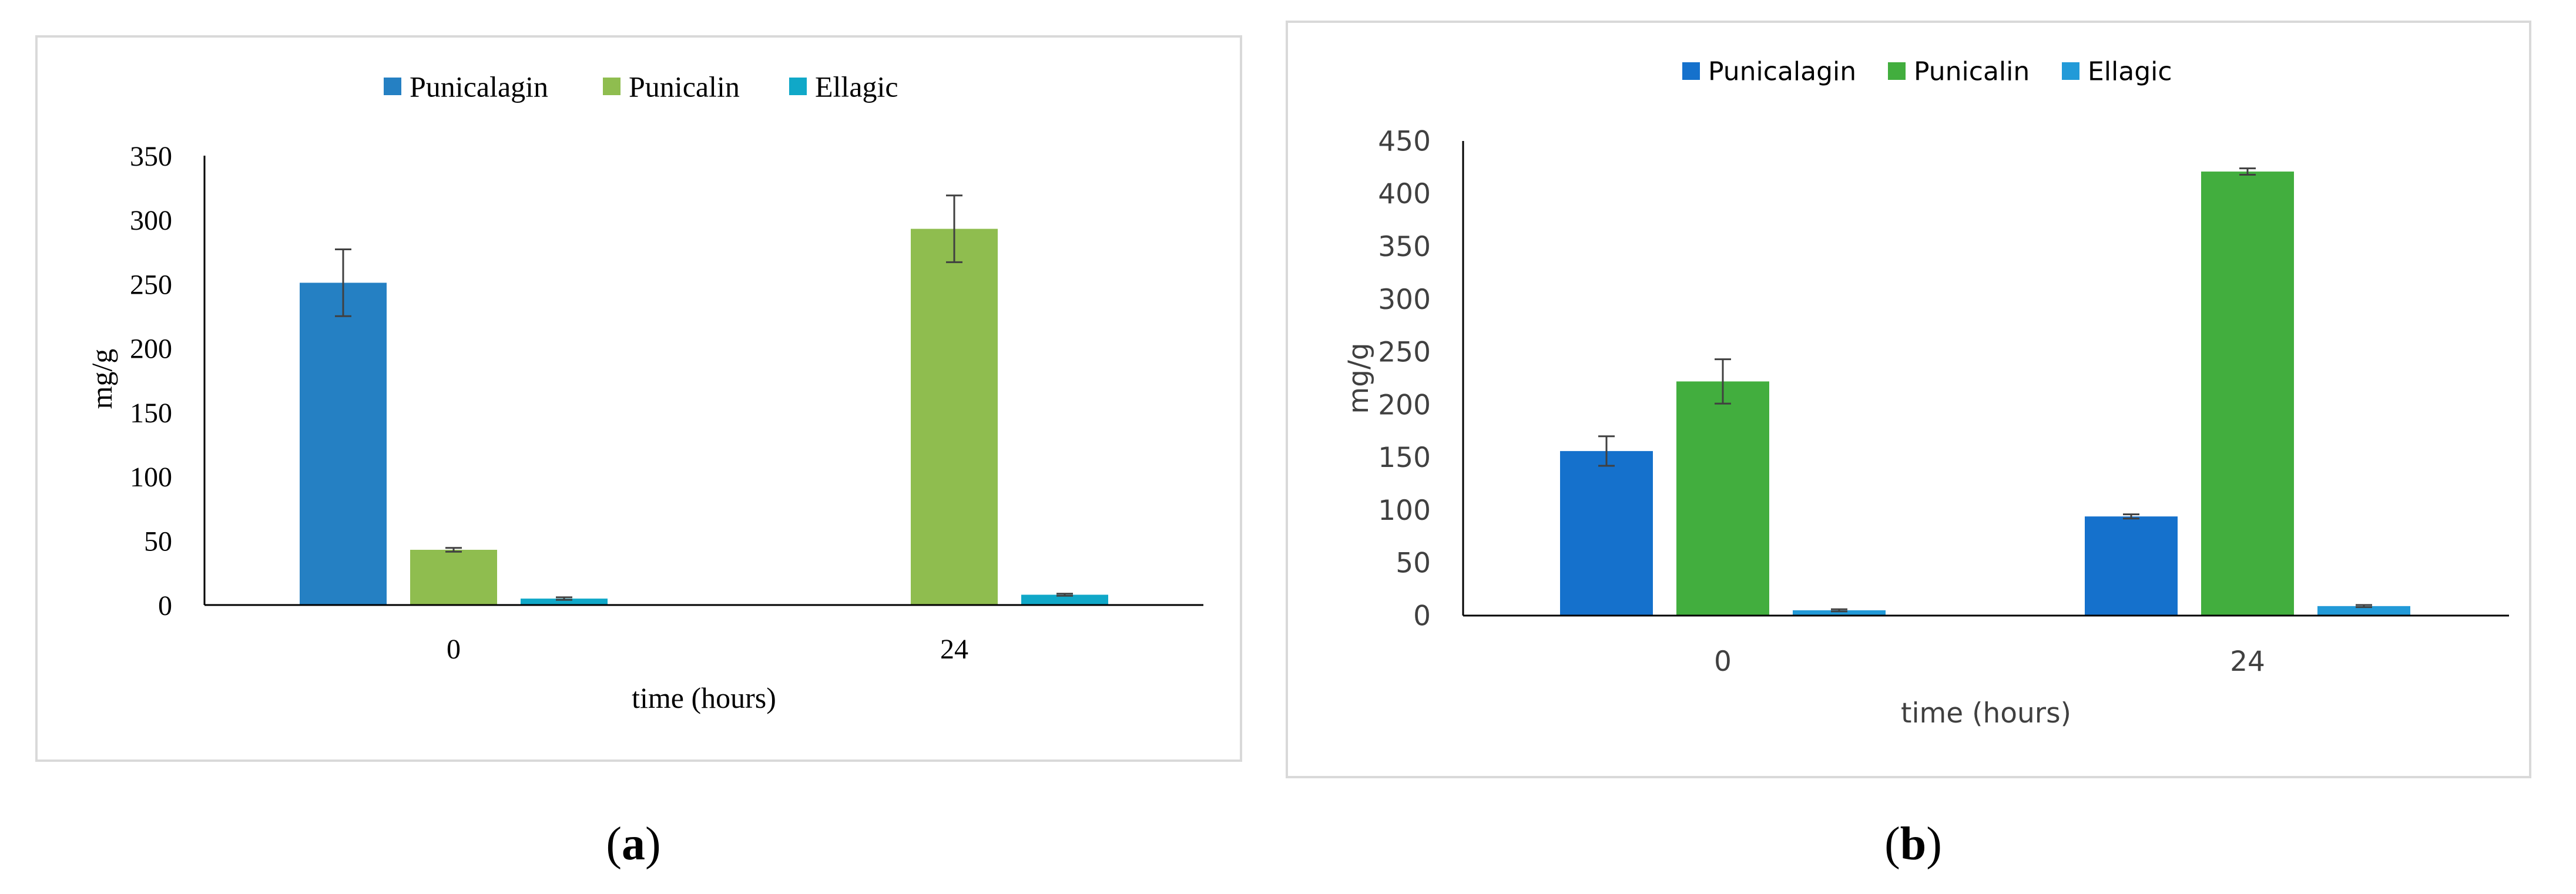 This screenshot has height=894, width=2576. I want to click on panel-a-x-tick-labels: 0 24, so click(707, 649).